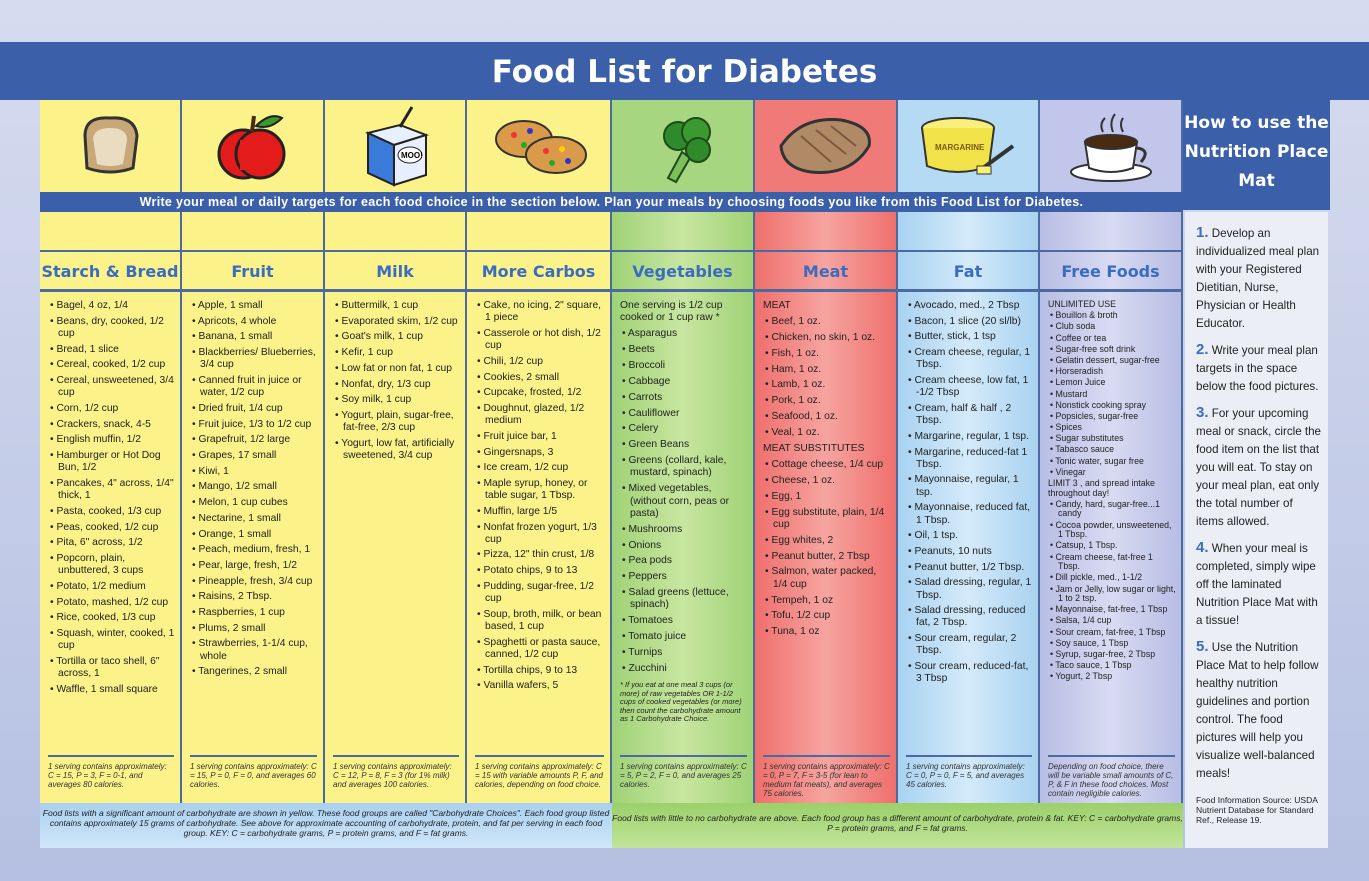 This screenshot has width=1369, height=881. What do you see at coordinates (112, 490) in the screenshot?
I see `food-item: Pancakes, 4" across, 1/4" thick, 1` at bounding box center [112, 490].